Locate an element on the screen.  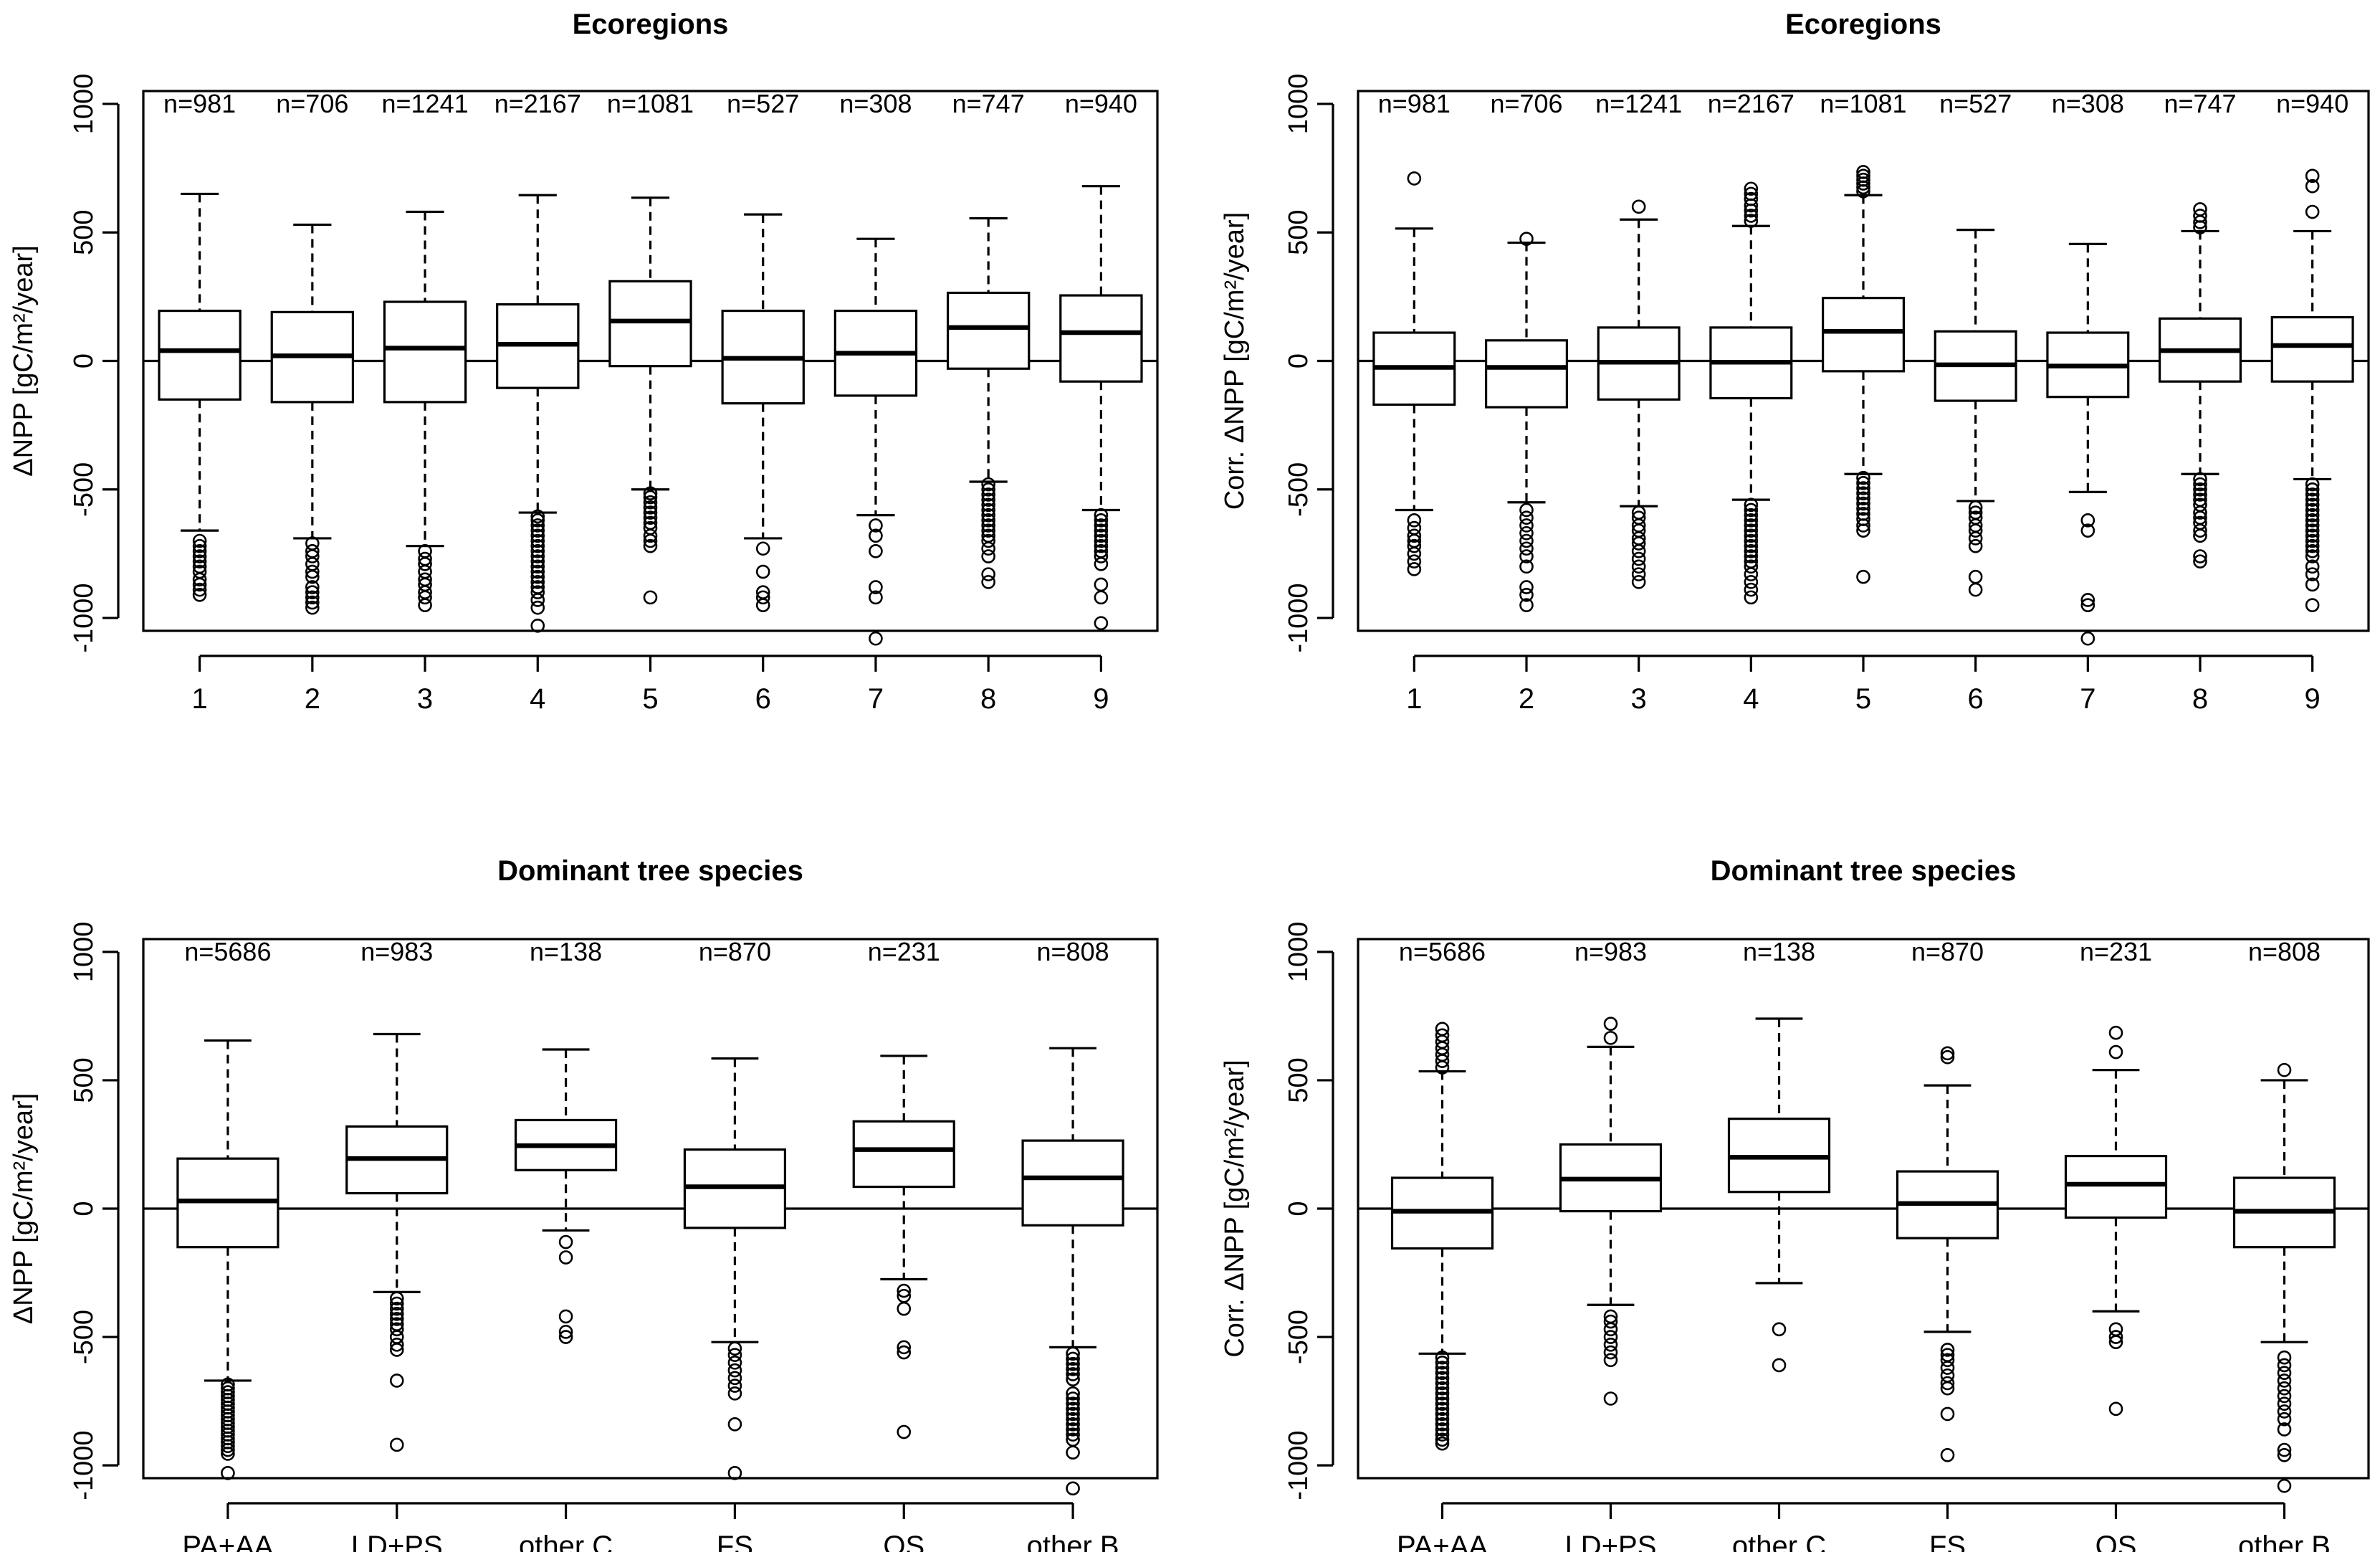
n-label: n=940 is located at coordinates (1101, 103).